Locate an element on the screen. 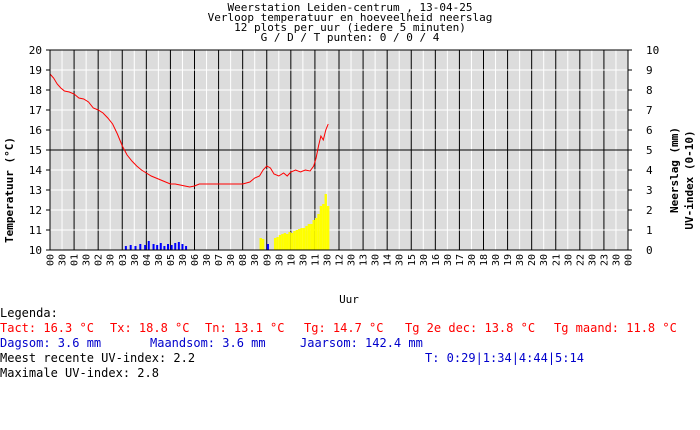 This screenshot has height=430, width=700. left-tick-label: 19 is located at coordinates (35, 70).